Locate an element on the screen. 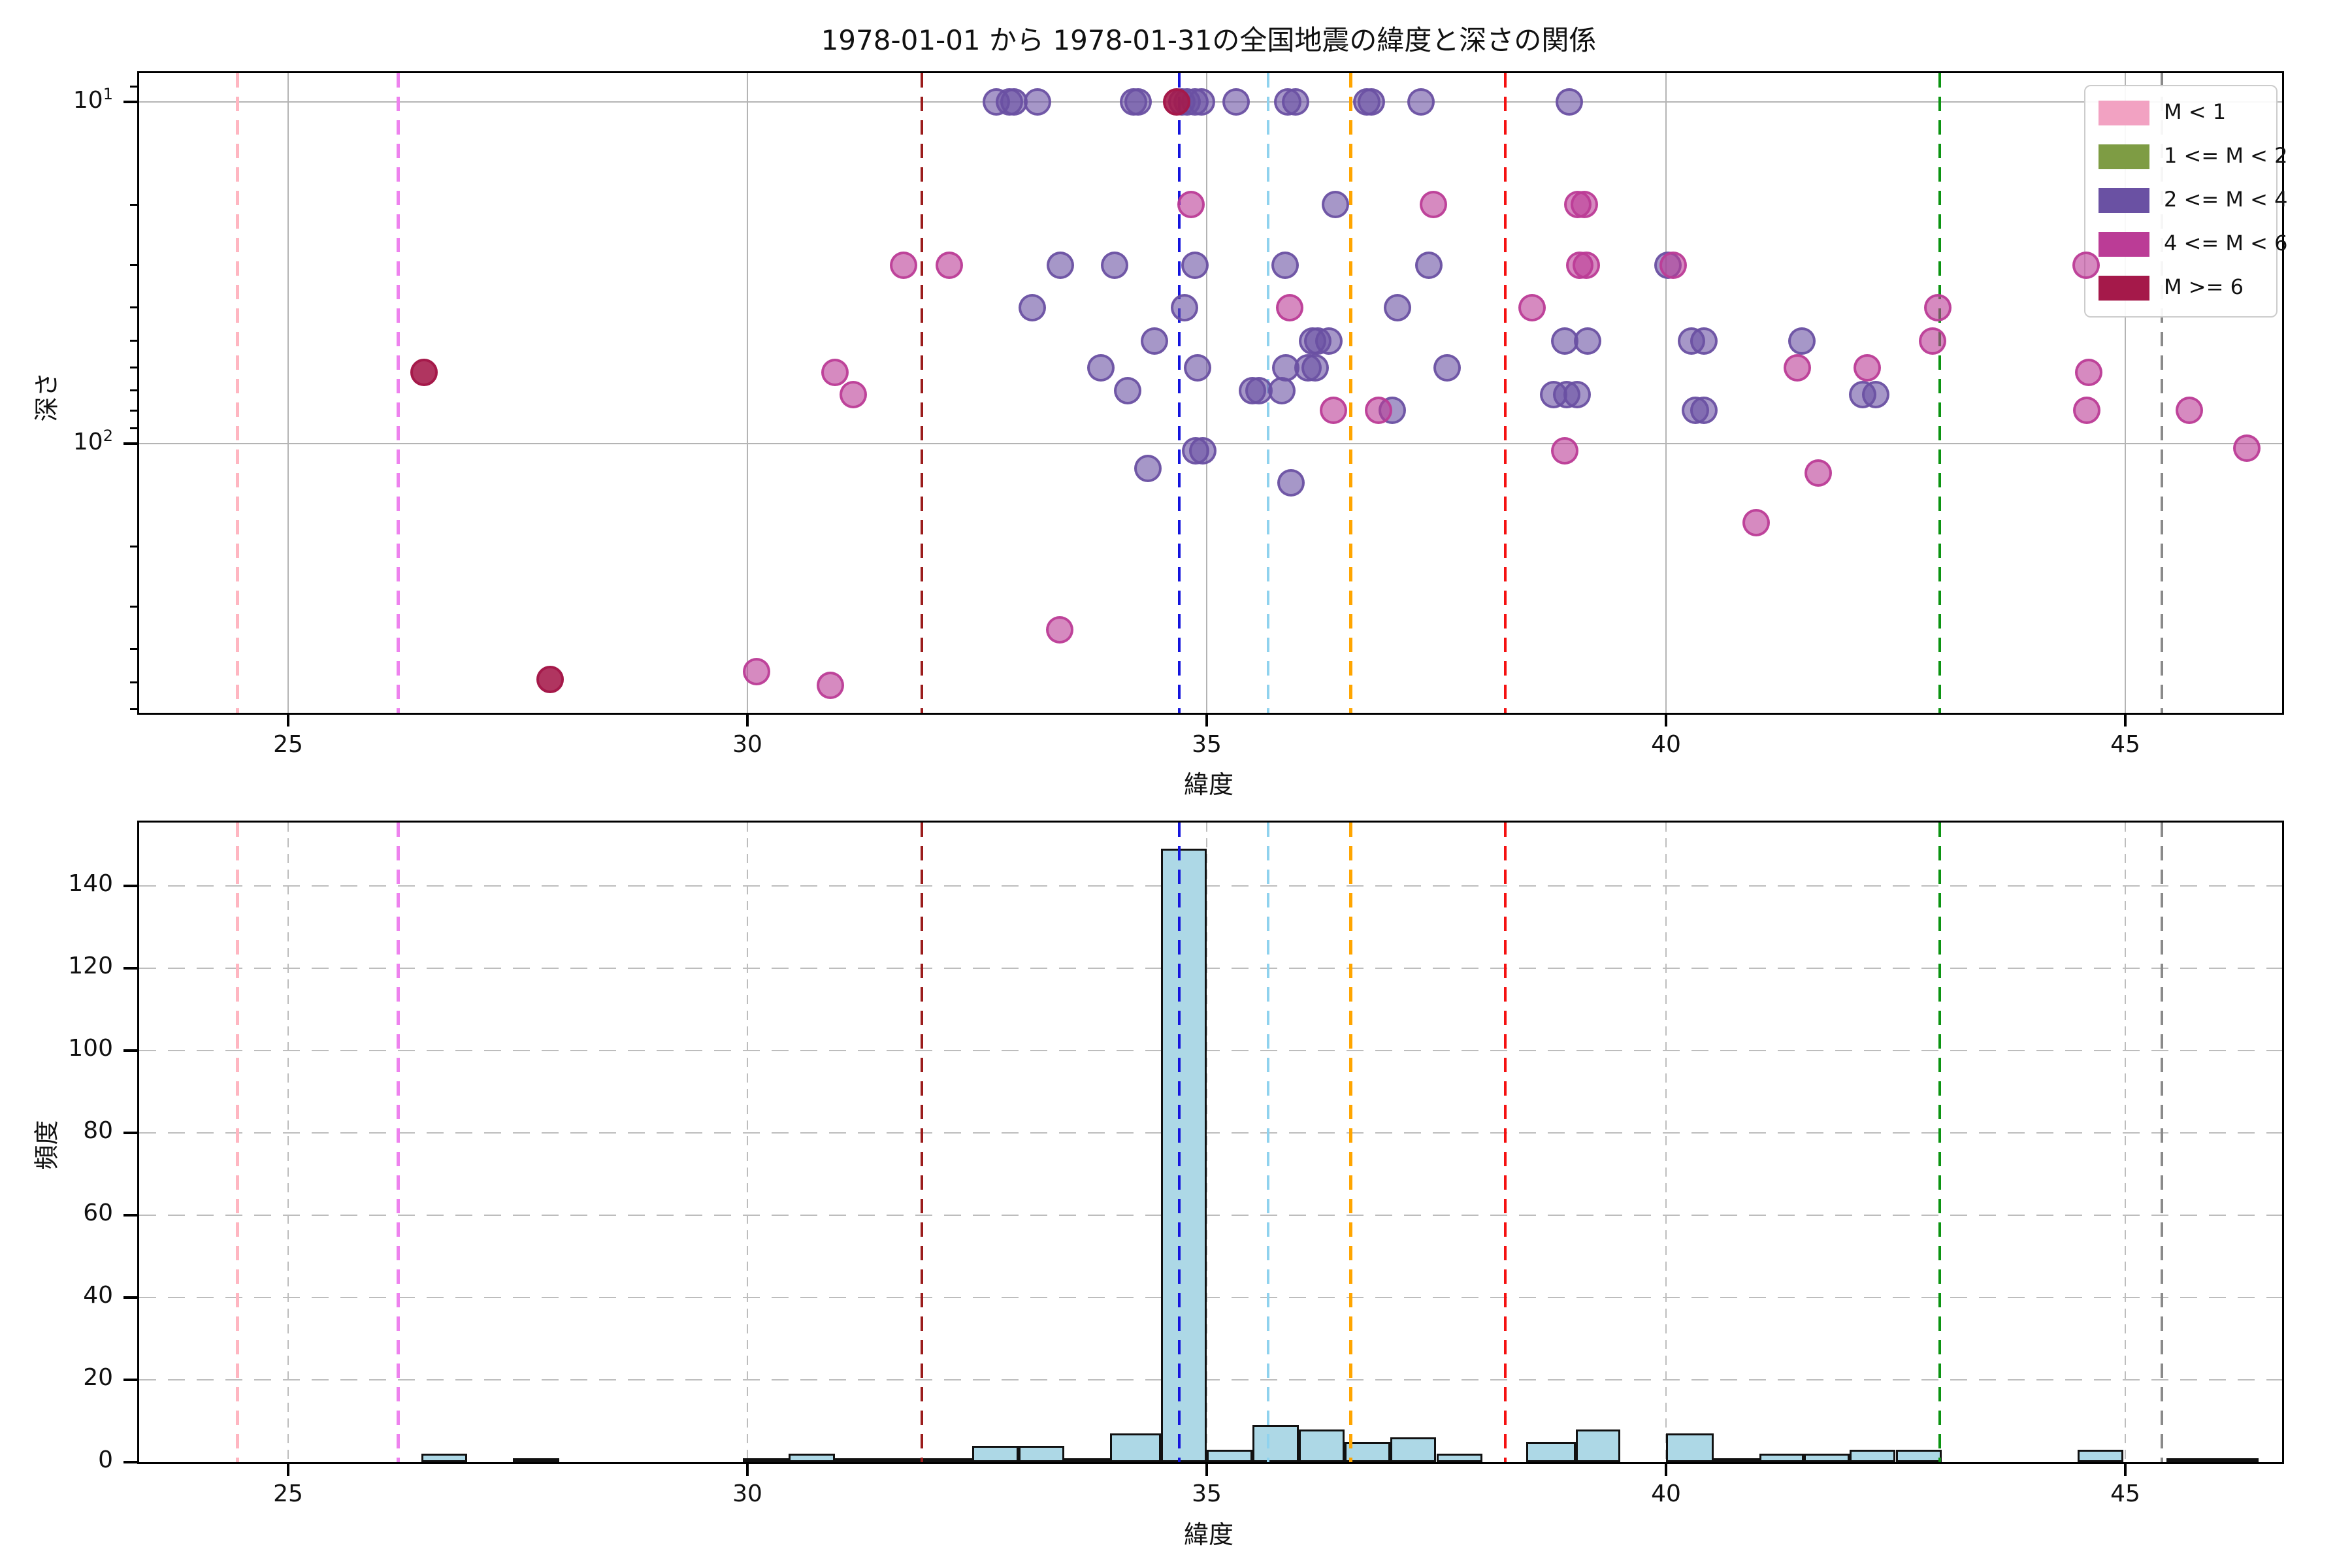  y-axis-tick-label: 102 is located at coordinates (93, 441).